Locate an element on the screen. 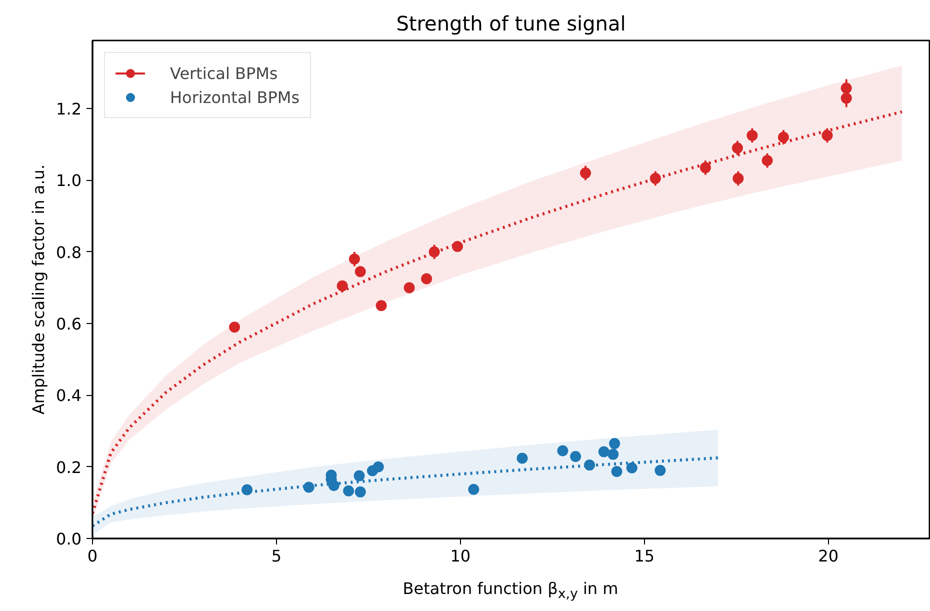 The height and width of the screenshot is (611, 930). y-tick-label: 1.2 is located at coordinates (69, 109).